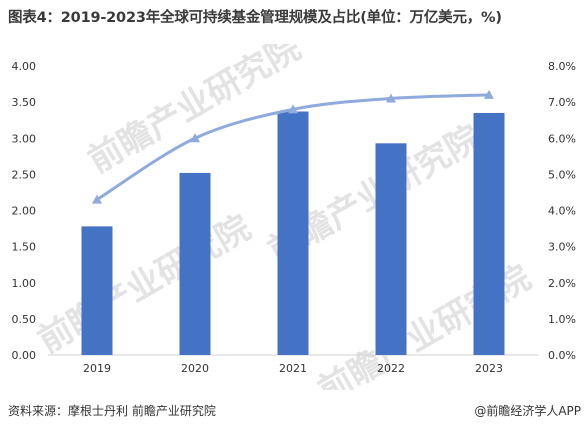 This screenshot has width=587, height=428. I want to click on source-note: 资料来源：摩根士丹利 前瞻产业研究院, so click(112, 411).